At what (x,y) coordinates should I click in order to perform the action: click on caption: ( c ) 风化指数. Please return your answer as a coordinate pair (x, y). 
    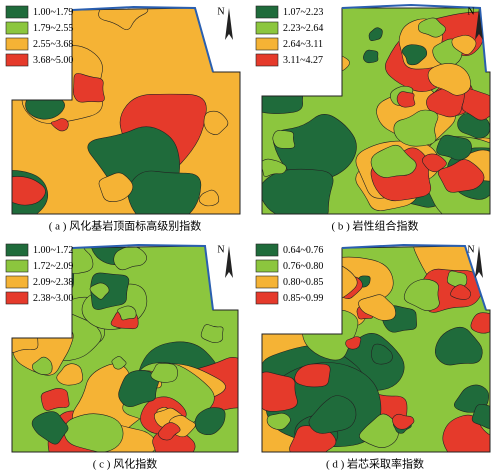
    Looking at the image, I should click on (125, 464).